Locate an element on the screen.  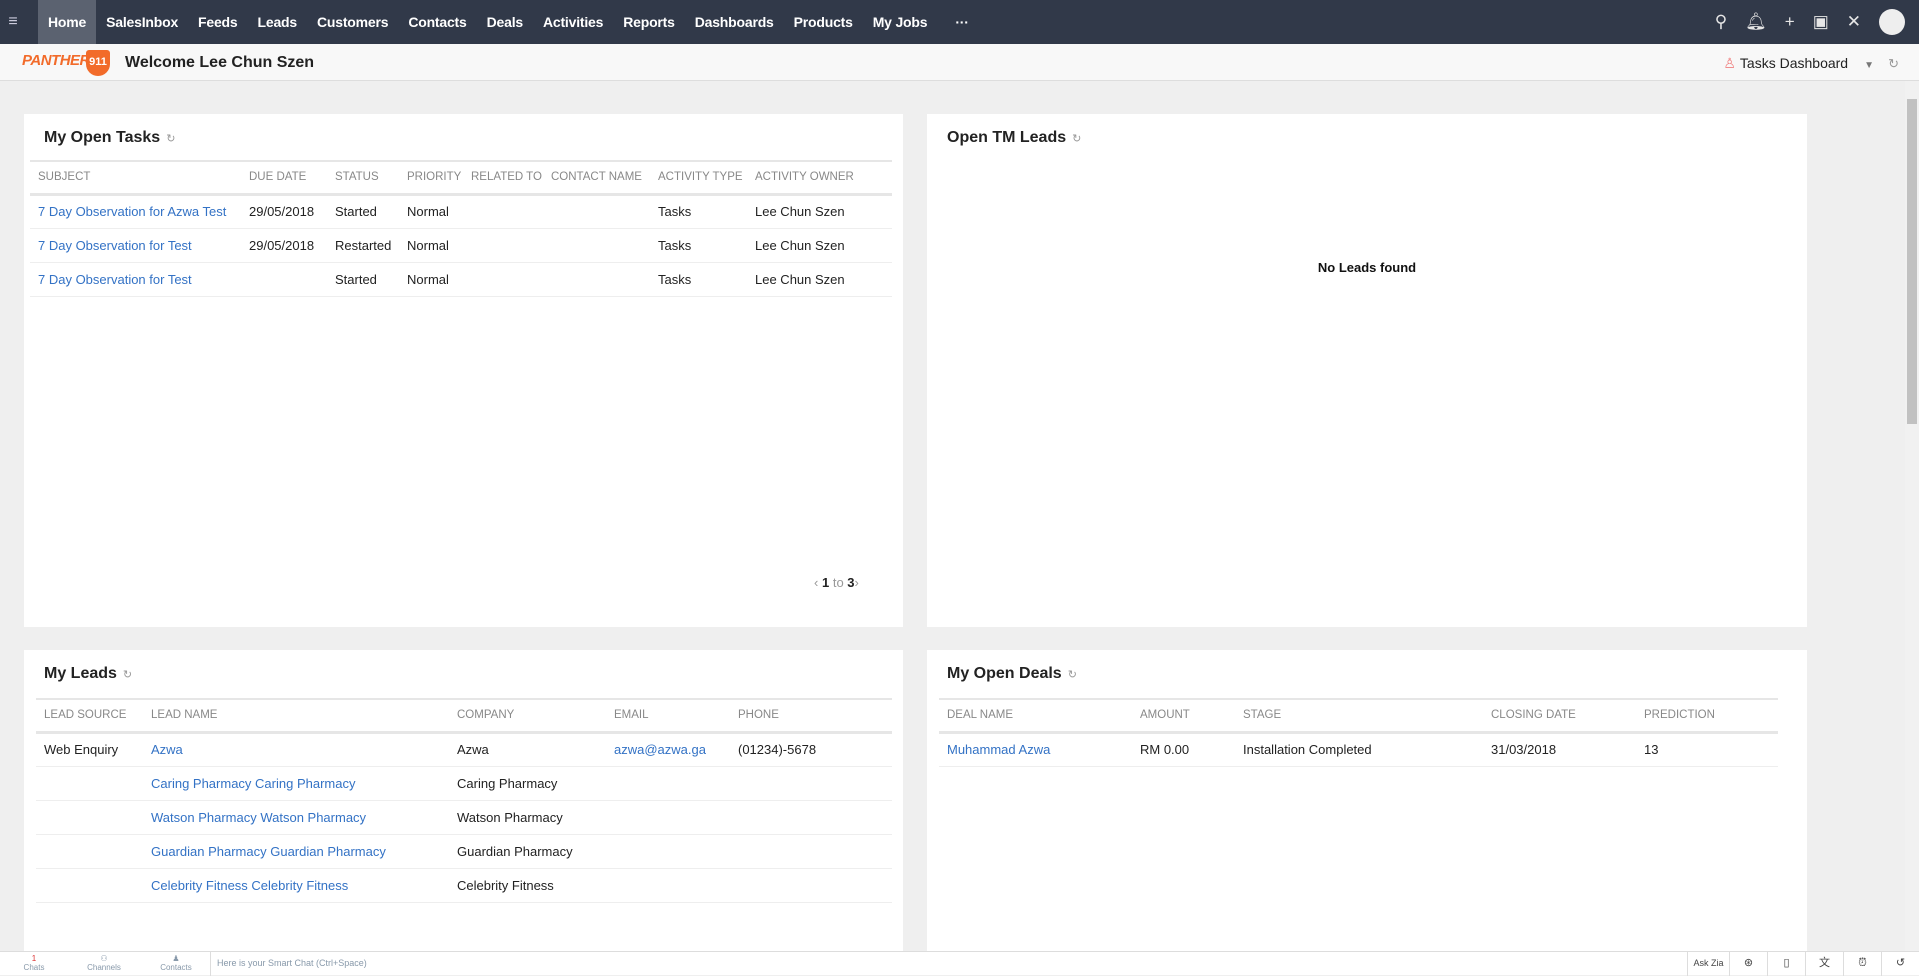
nav-reports: Reports is located at coordinates (649, 22).